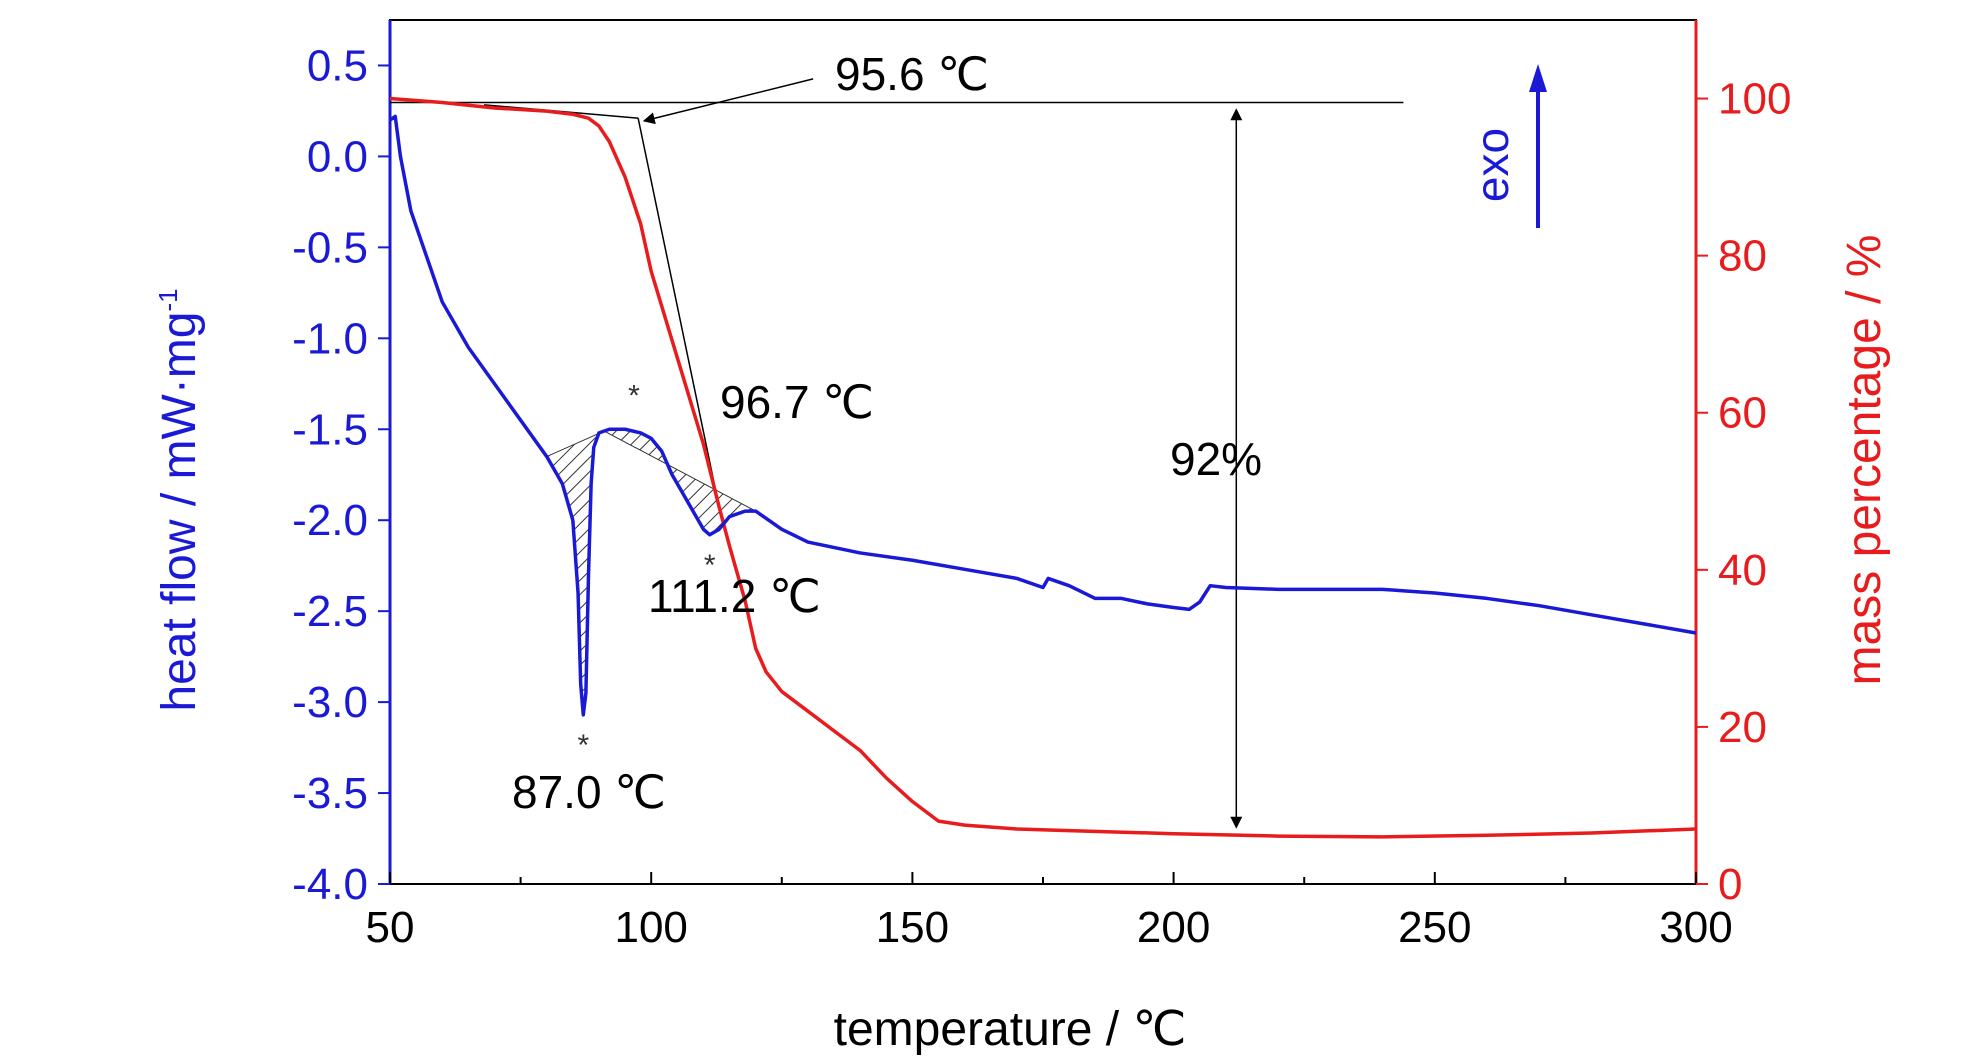 The height and width of the screenshot is (1063, 1984). Describe the element at coordinates (1742, 570) in the screenshot. I see `y-right-tick-label: 40` at that location.